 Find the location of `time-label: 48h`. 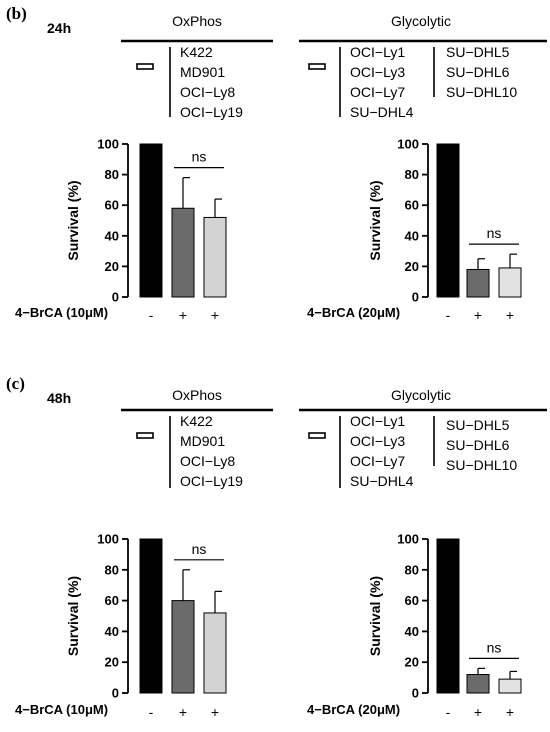

time-label: 48h is located at coordinates (59, 398).